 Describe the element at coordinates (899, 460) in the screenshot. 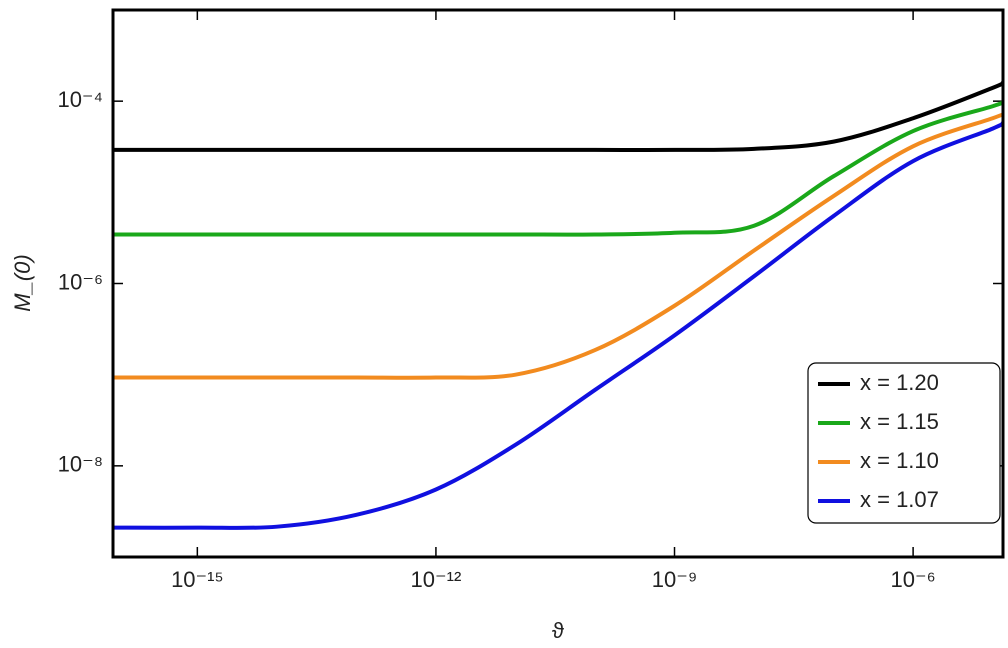

I see `legend-label: x = 1.10` at that location.